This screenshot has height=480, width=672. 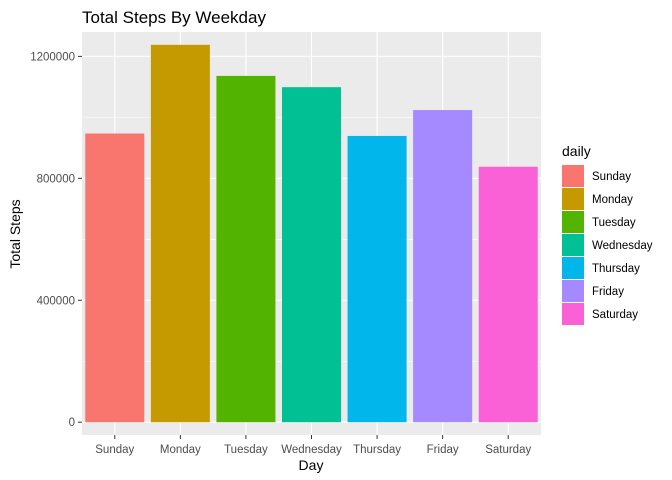 I want to click on legend-swatch-wednesday, so click(x=573, y=245).